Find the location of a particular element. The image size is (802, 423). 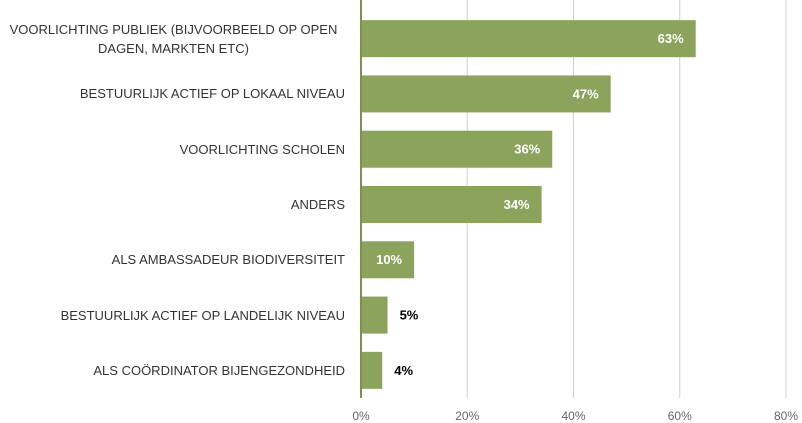

category-label: ANDERS is located at coordinates (317, 204).